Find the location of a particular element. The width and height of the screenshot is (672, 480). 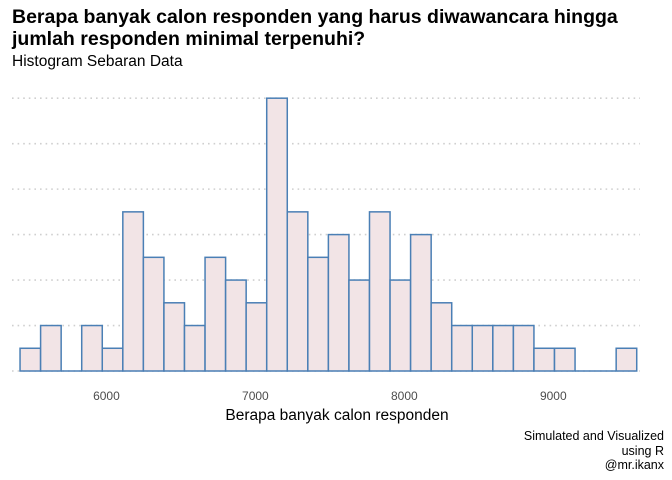

caption-line-1: Simulated and Visualized is located at coordinates (593, 436).